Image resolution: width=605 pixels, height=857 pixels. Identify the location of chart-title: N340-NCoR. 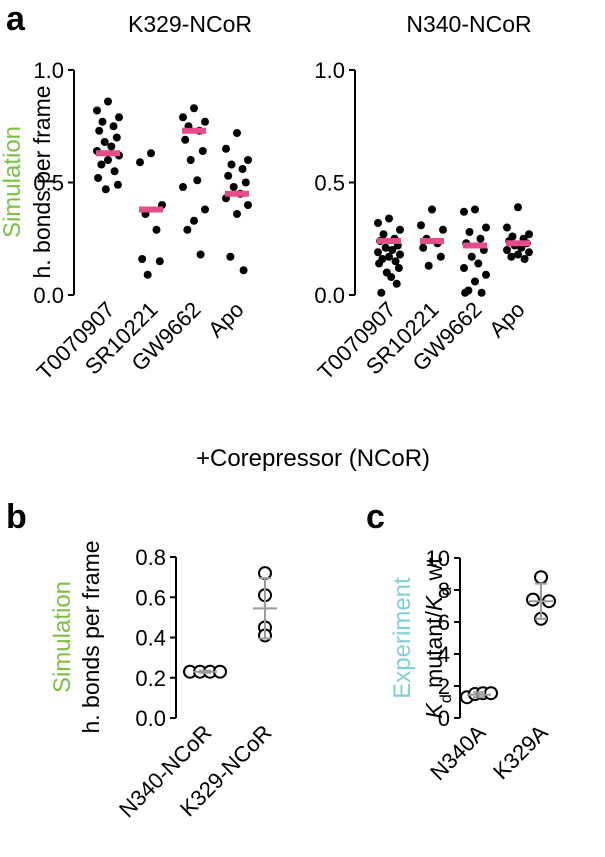
(468, 24).